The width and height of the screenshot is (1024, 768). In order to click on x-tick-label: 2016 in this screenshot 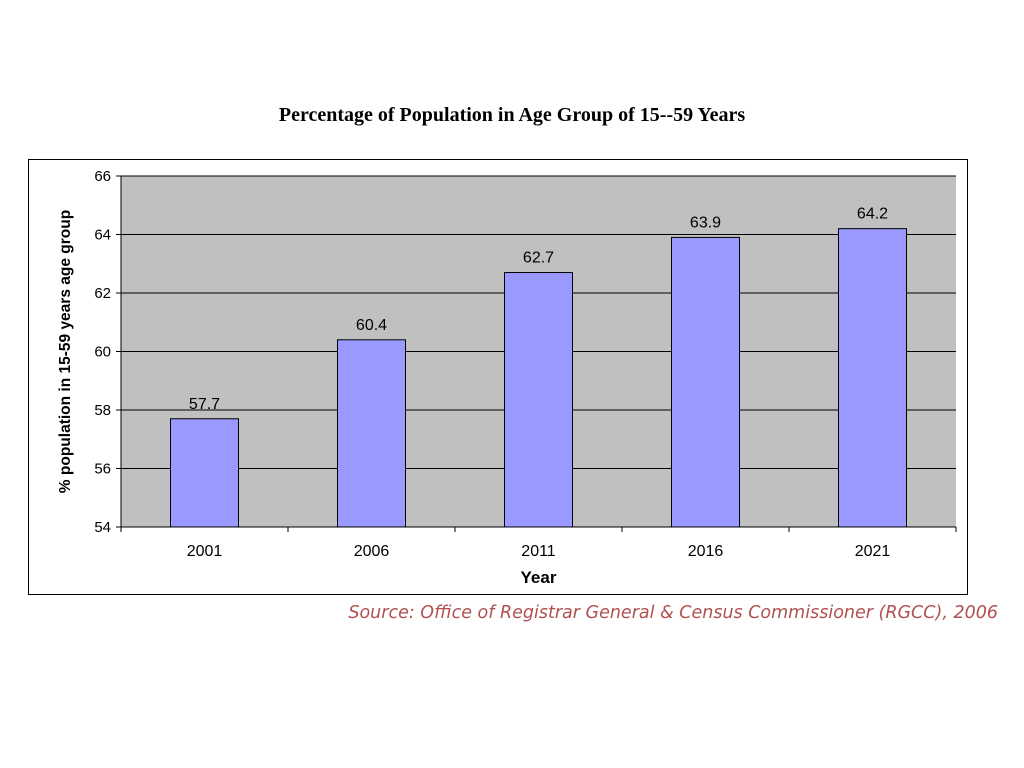, I will do `click(706, 551)`.